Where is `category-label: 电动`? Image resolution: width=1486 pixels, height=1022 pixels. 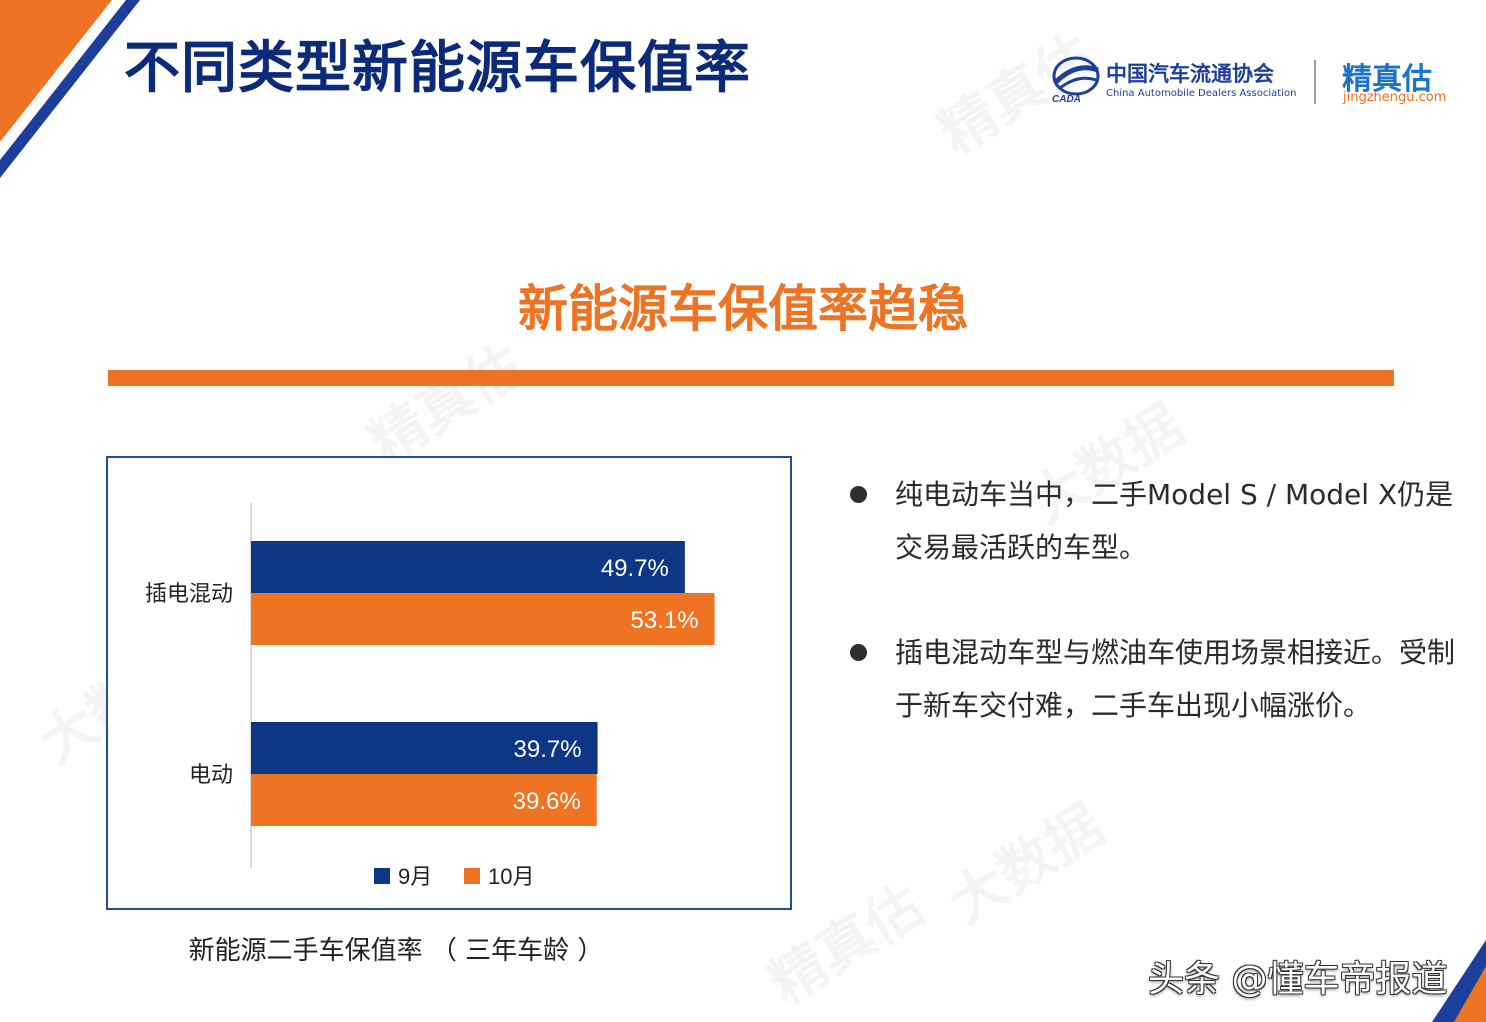
category-label: 电动 is located at coordinates (211, 774).